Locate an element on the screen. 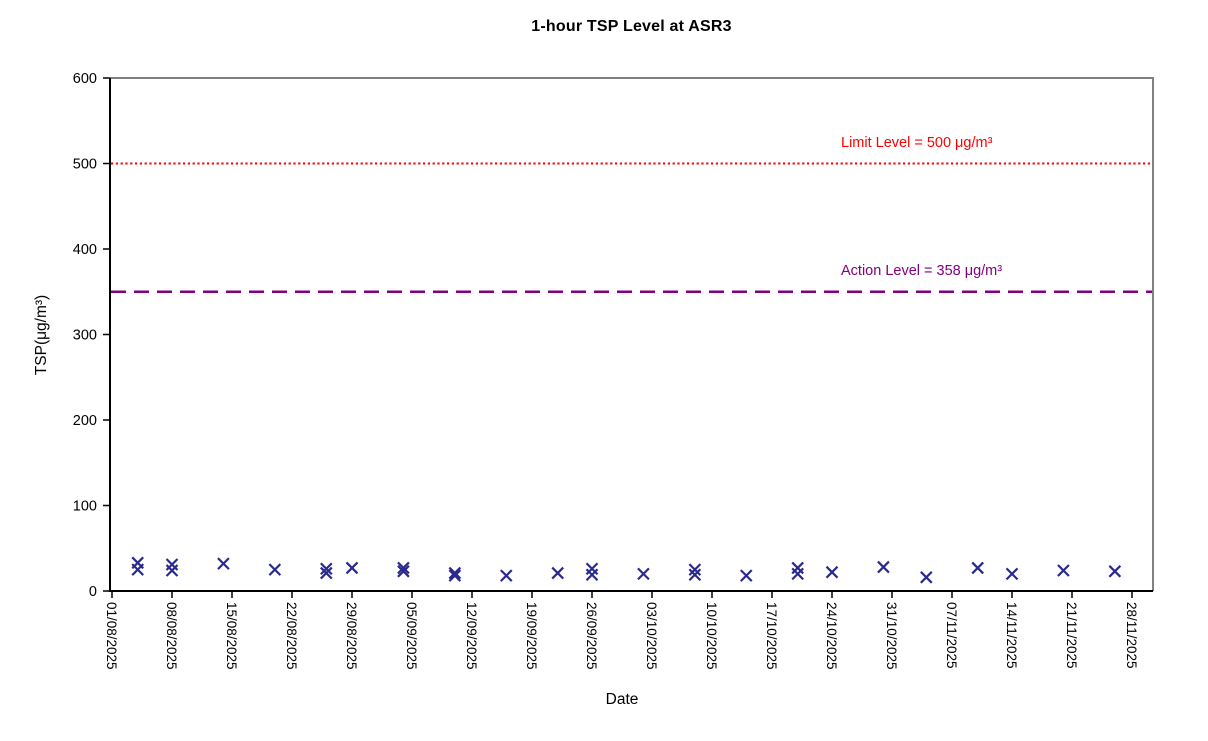 This screenshot has width=1208, height=741. y-tick-label: 300 is located at coordinates (85, 336).